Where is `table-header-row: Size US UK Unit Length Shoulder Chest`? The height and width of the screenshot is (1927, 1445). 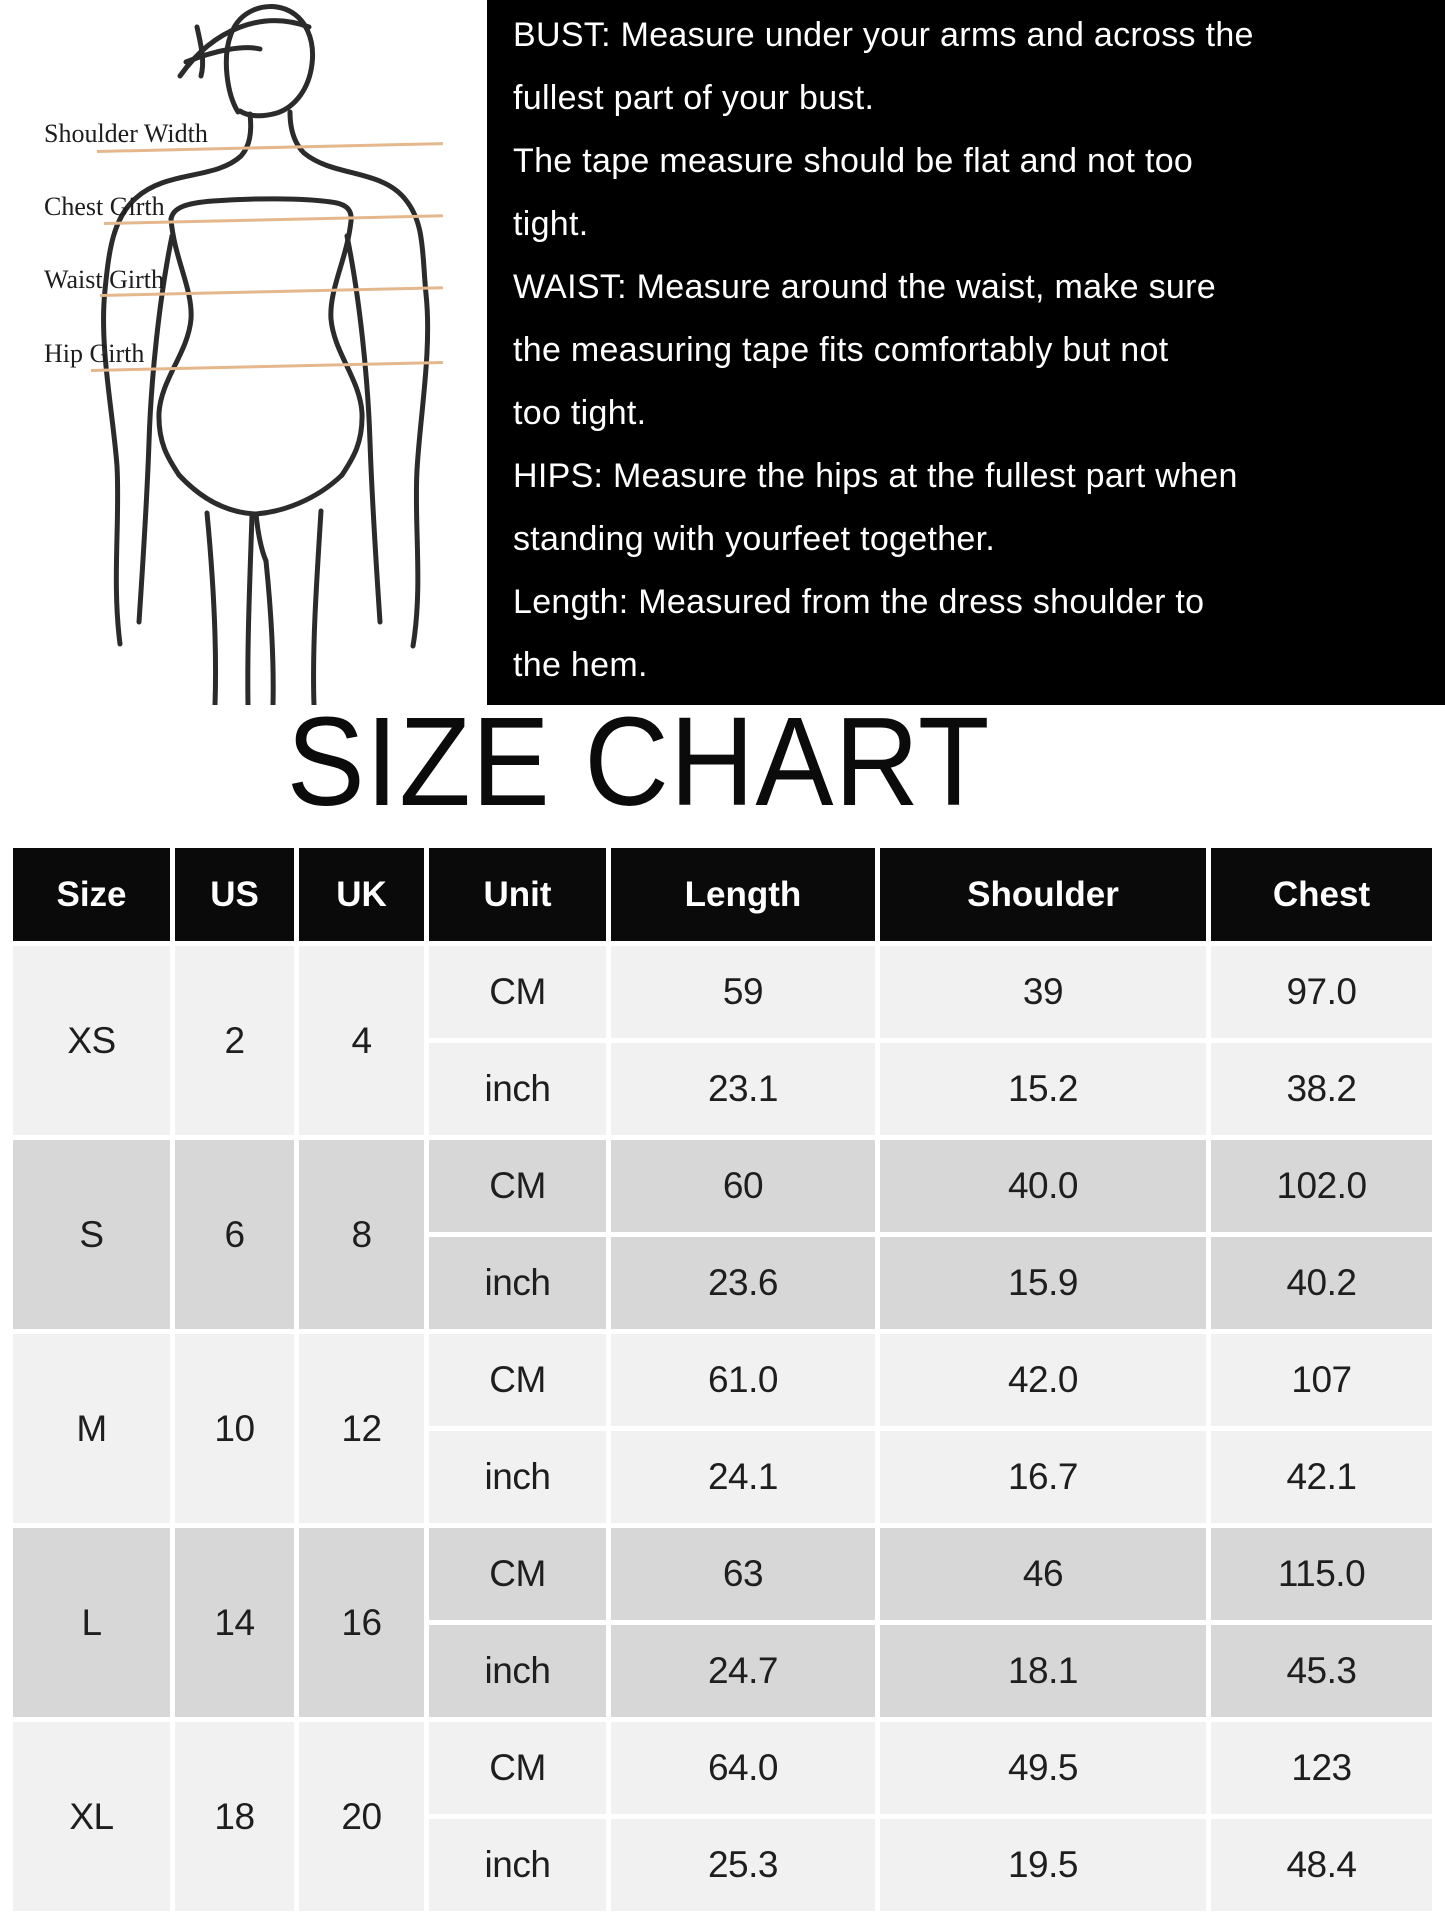
table-header-row: Size US UK Unit Length Shoulder Chest is located at coordinates (722, 894).